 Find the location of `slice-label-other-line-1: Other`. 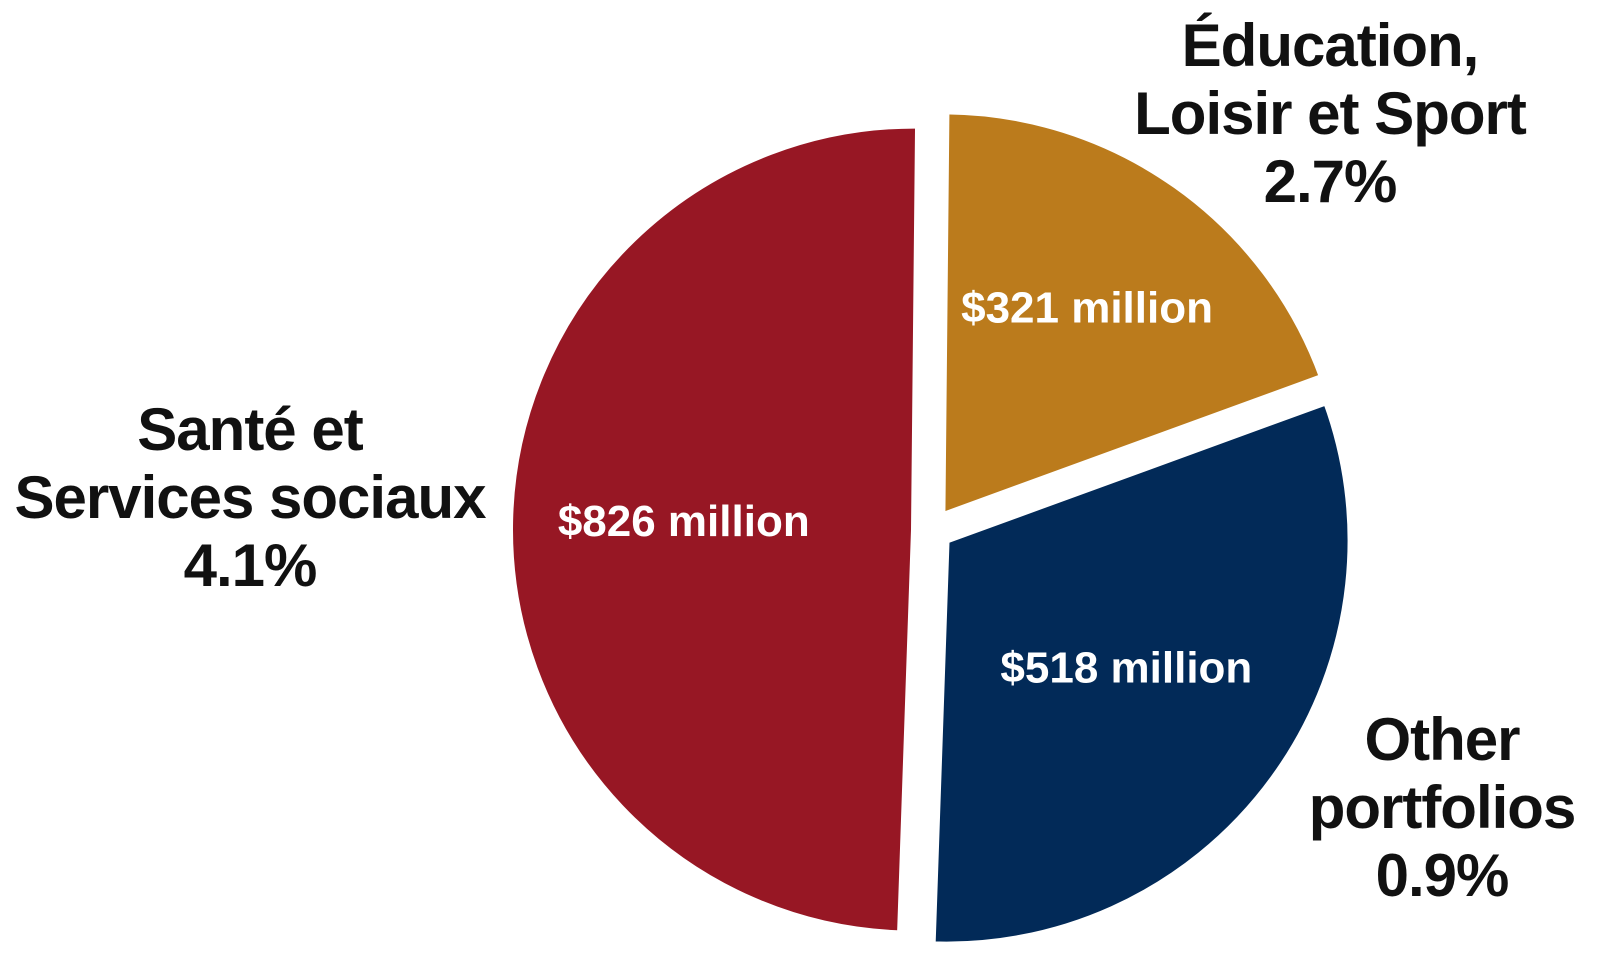

slice-label-other-line-1: Other is located at coordinates (1442, 739).